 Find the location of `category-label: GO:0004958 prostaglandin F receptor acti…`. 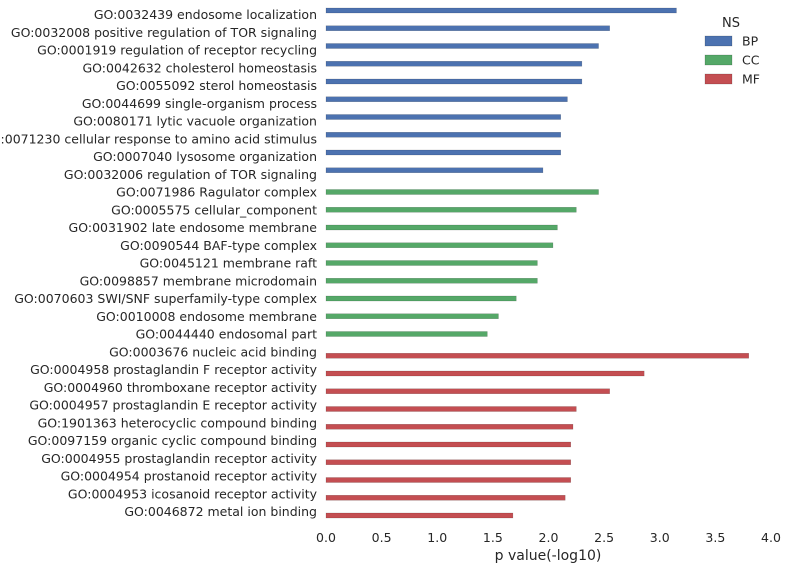

category-label: GO:0004958 prostaglandin F receptor acti… is located at coordinates (174, 369).